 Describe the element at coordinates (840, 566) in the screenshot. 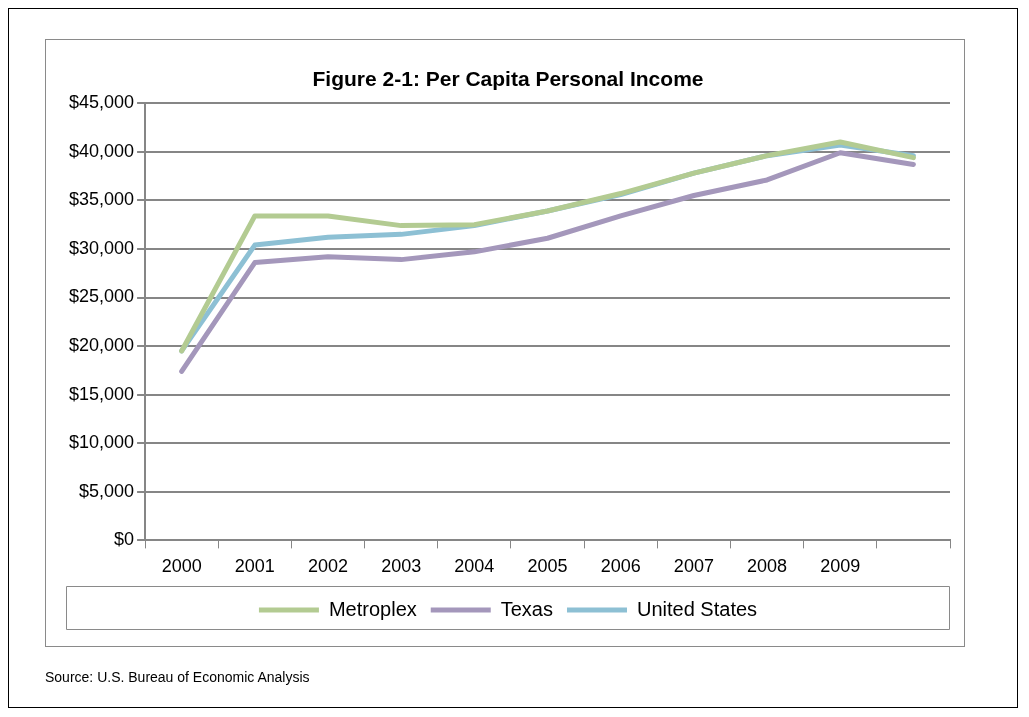

I see `x-tick-label: 2009` at that location.